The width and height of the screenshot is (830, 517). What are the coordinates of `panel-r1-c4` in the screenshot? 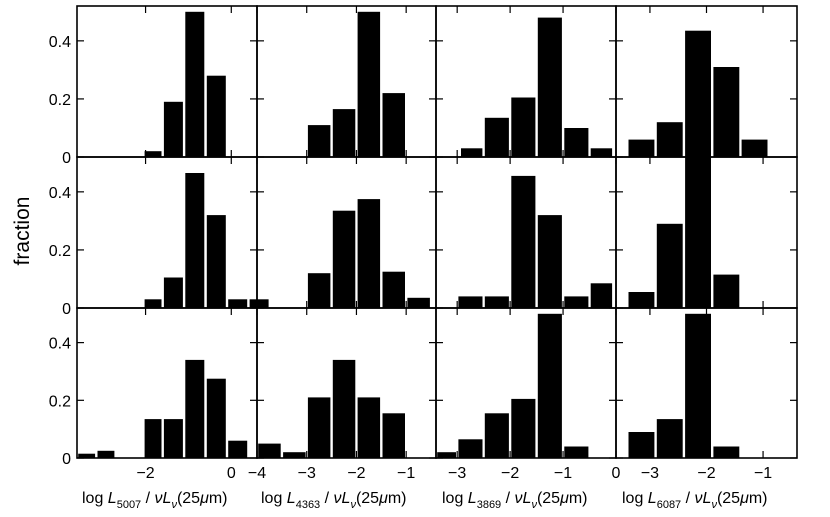 It's located at (698, 94).